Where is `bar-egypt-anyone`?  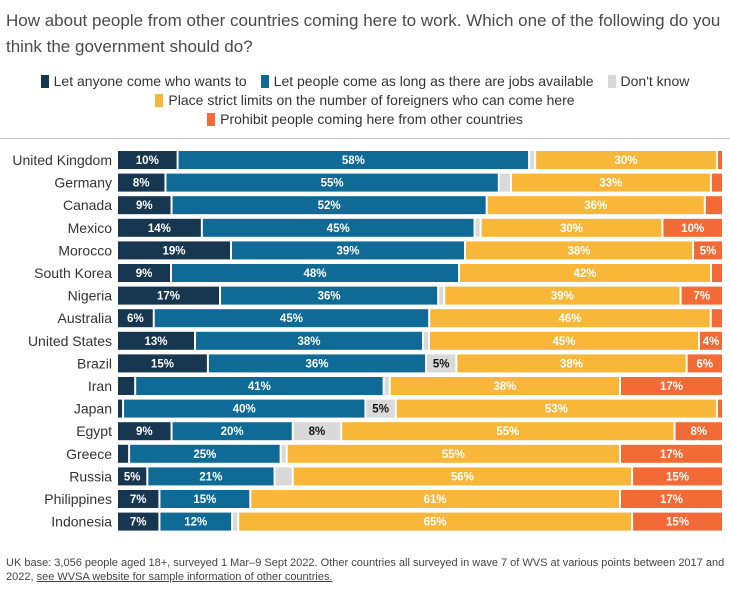
bar-egypt-anyone is located at coordinates (144, 431).